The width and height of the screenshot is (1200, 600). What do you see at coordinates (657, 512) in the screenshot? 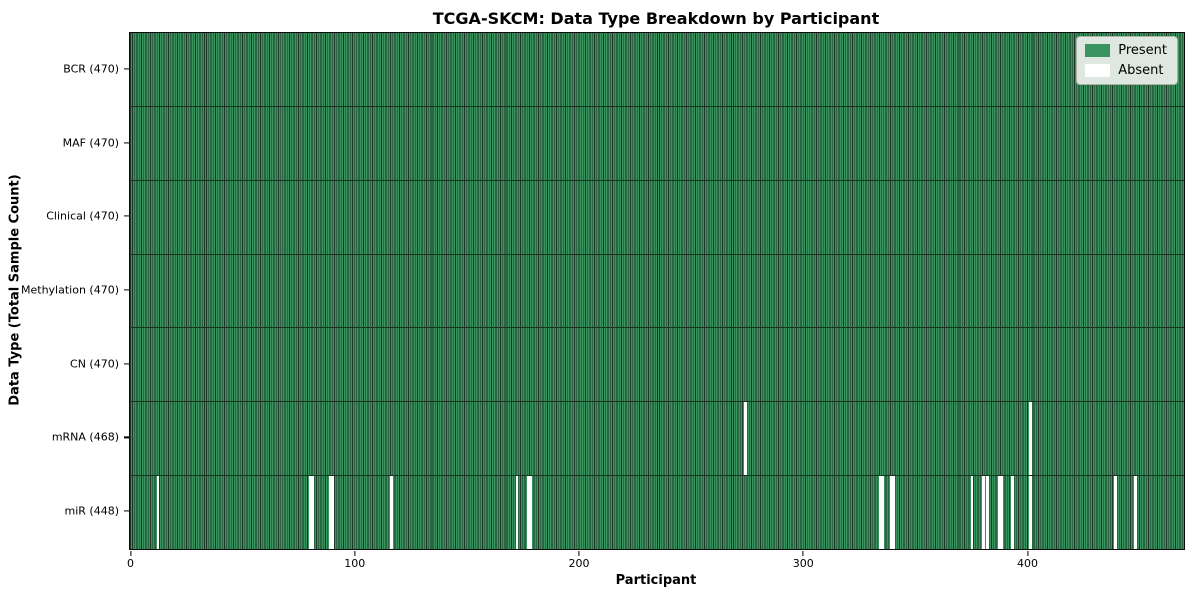
I see `heatmap-row-miR` at bounding box center [657, 512].